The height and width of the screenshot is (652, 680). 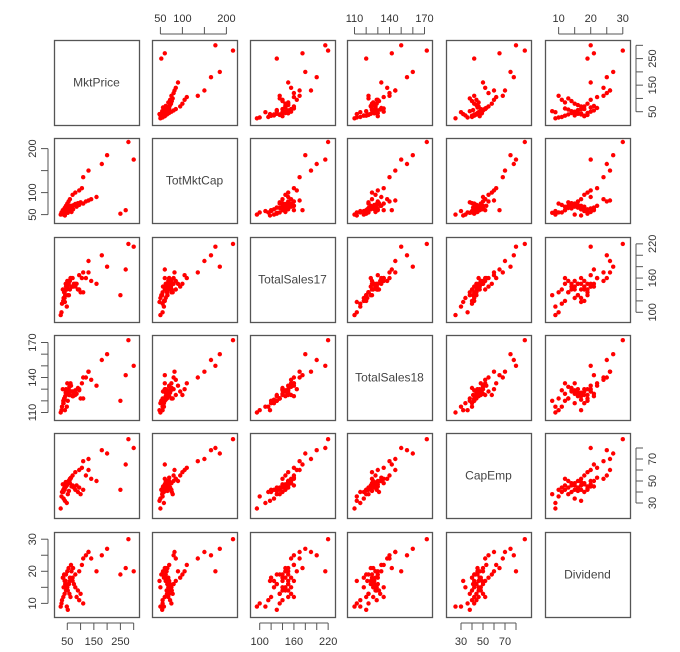 I want to click on tick-label: 250, so click(x=120, y=642).